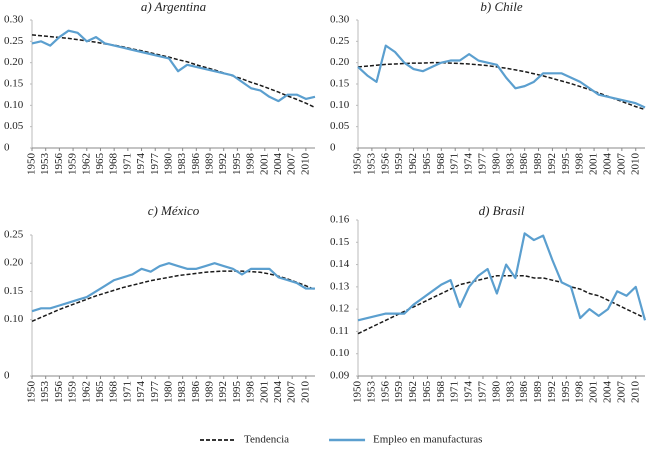 Image resolution: width=650 pixels, height=452 pixels. Describe the element at coordinates (340, 264) in the screenshot. I see `y-tick-label: 0.14` at that location.